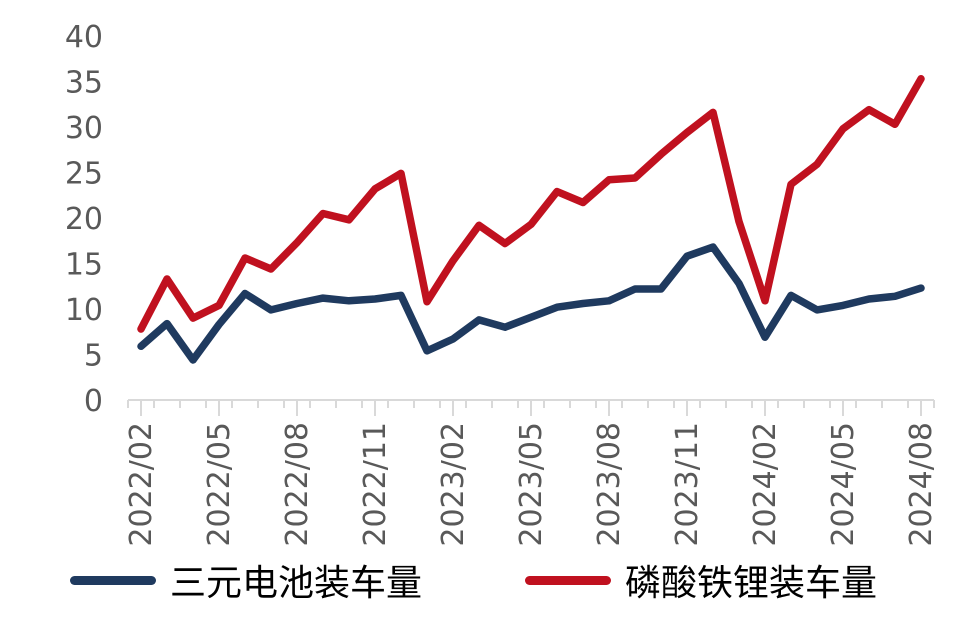 This screenshot has width=979, height=623. What do you see at coordinates (93, 356) in the screenshot?
I see `y-tick-label: 5` at bounding box center [93, 356].